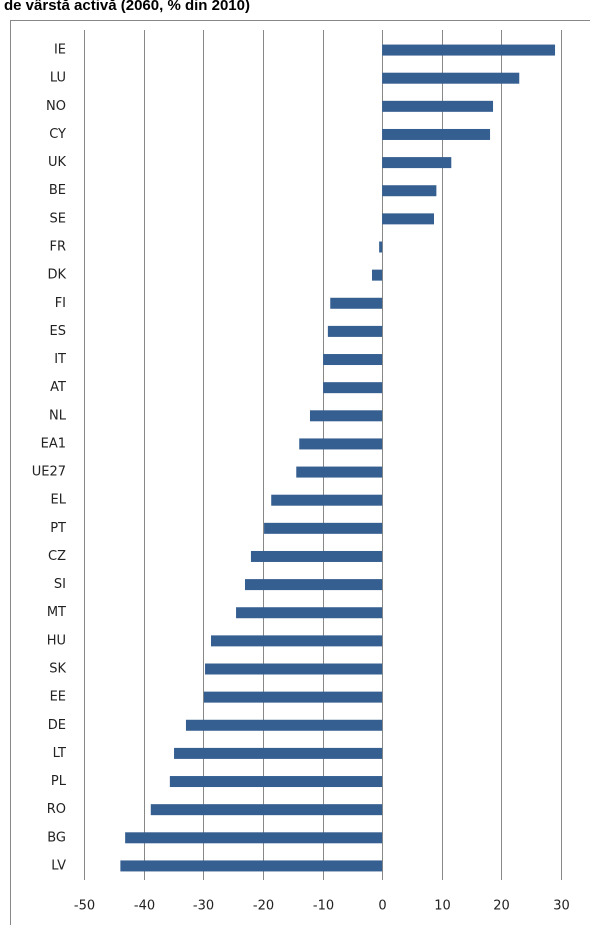 This screenshot has width=590, height=925. Describe the element at coordinates (60, 303) in the screenshot. I see `y-tick-label: FI` at that location.